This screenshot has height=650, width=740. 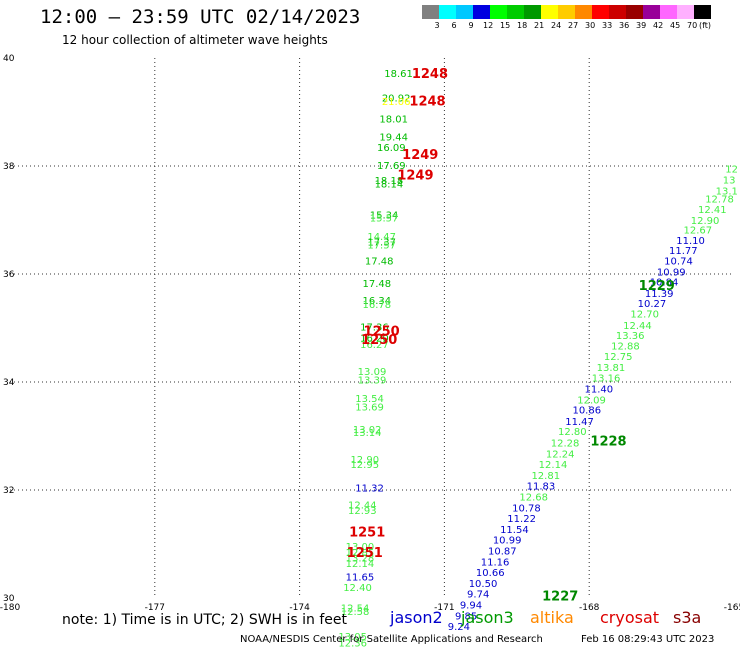 What do you see at coordinates (355, 612) in the screenshot?
I see `data-point-jason3: 12.58` at bounding box center [355, 612].